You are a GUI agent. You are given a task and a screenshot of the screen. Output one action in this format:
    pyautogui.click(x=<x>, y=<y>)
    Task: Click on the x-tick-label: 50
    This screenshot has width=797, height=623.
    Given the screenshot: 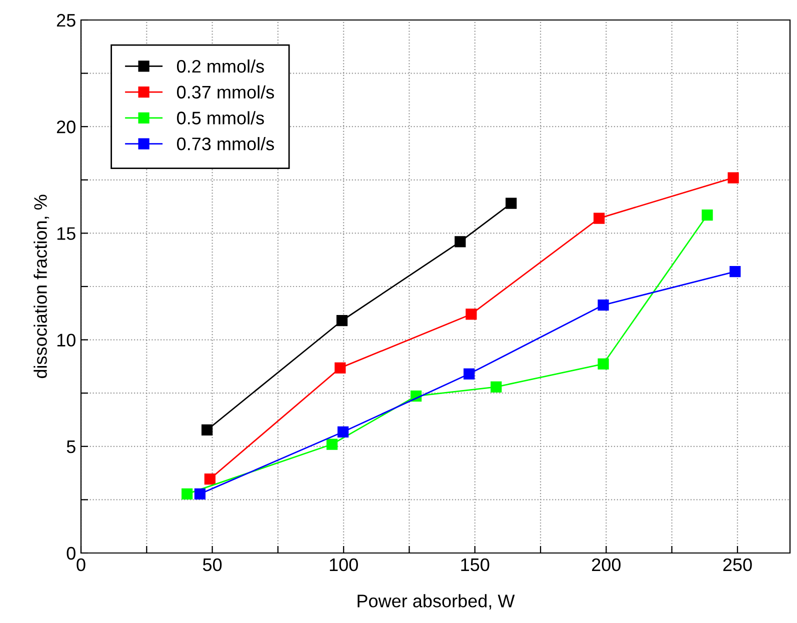 What is the action you would take?
    pyautogui.click(x=212, y=565)
    